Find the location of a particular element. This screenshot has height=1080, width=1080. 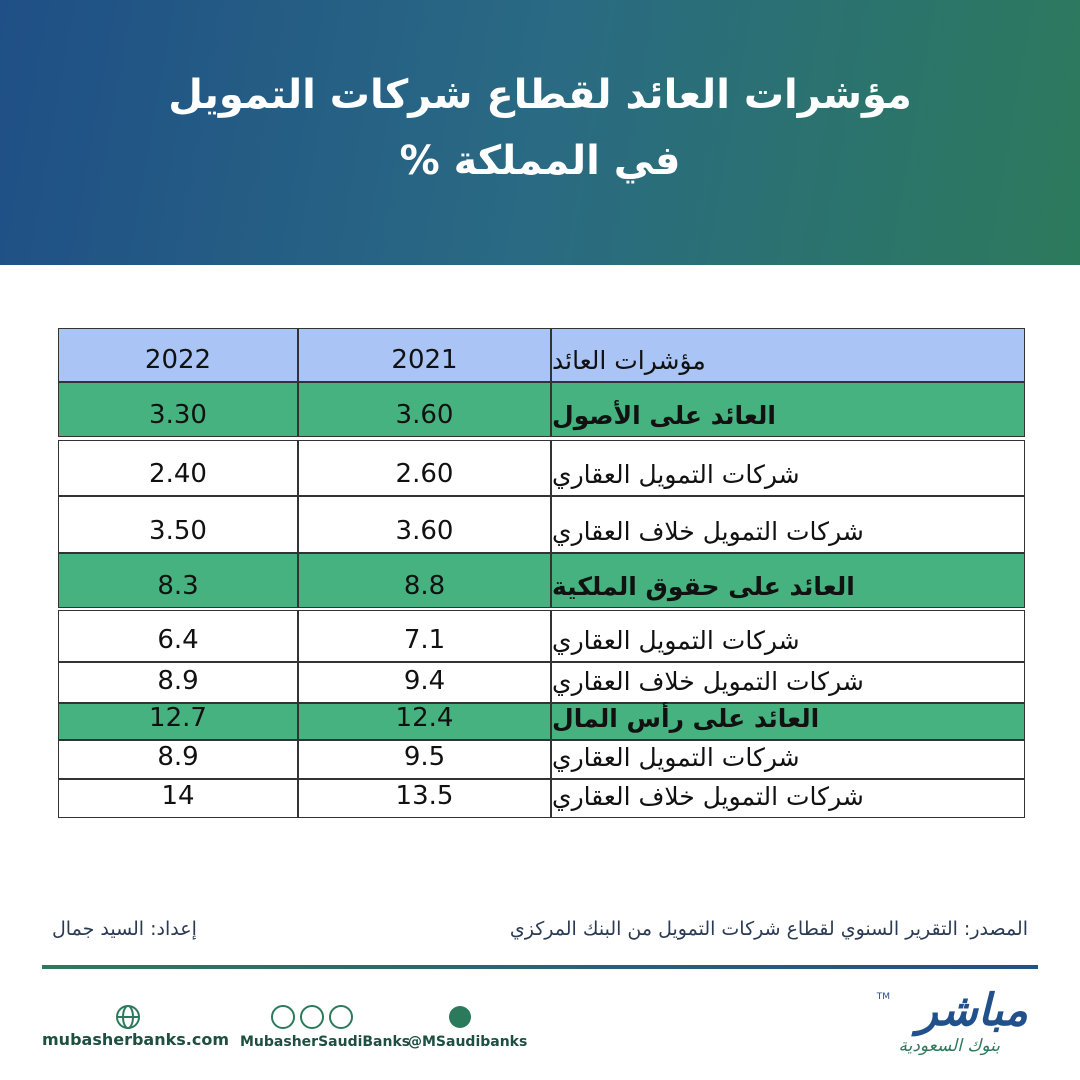

cell-value: 6.4 is located at coordinates (178, 636).